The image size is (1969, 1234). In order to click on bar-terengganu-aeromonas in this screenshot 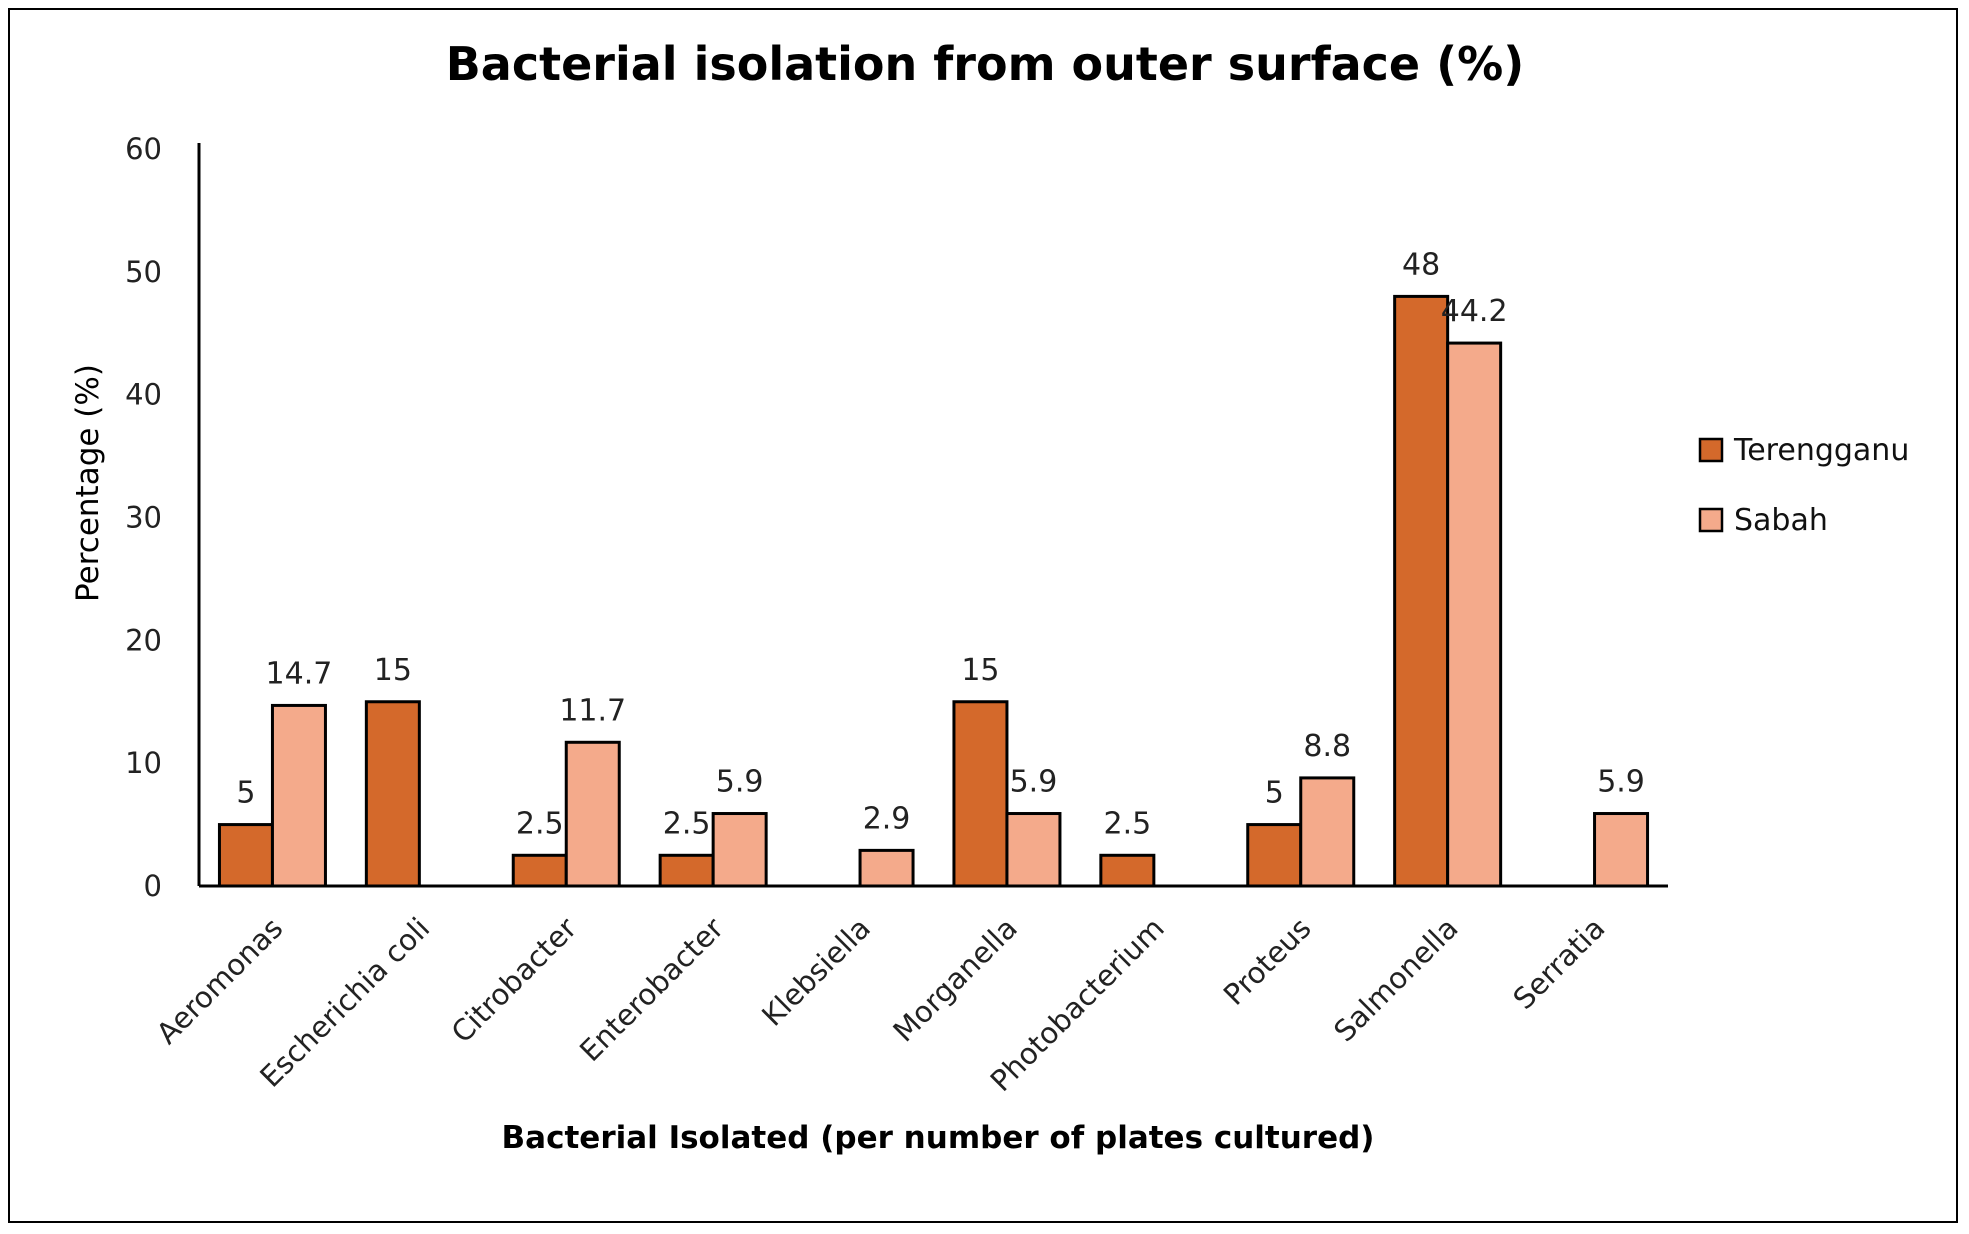, I will do `click(245, 855)`.